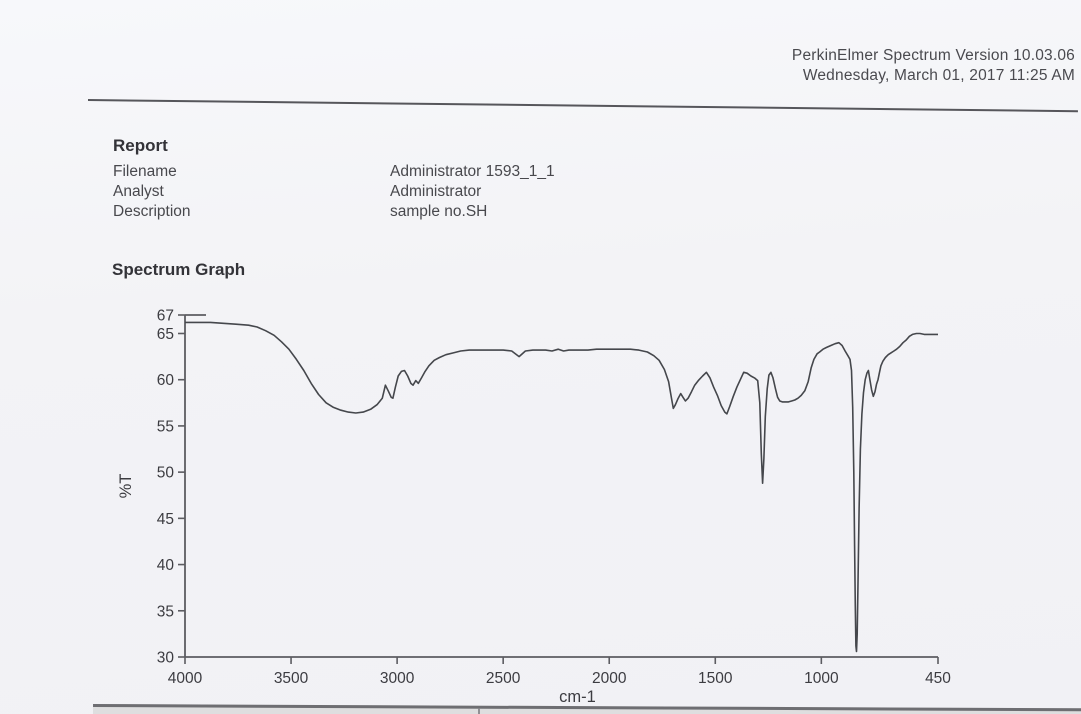  Describe the element at coordinates (166, 565) in the screenshot. I see `y-tick-label: 40` at that location.